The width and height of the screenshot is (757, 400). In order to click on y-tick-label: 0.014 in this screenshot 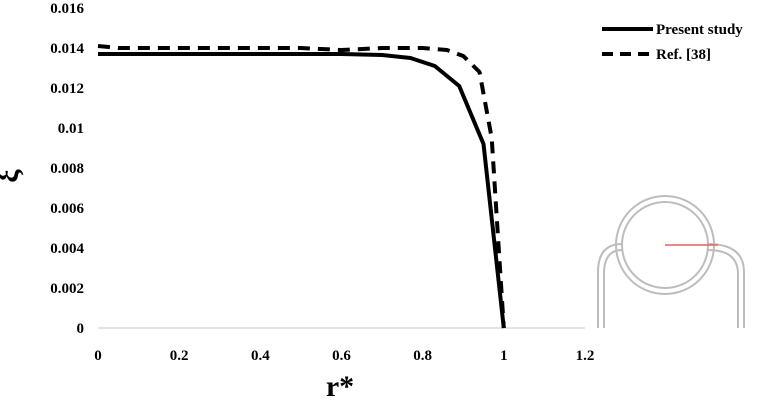, I will do `click(67, 49)`.